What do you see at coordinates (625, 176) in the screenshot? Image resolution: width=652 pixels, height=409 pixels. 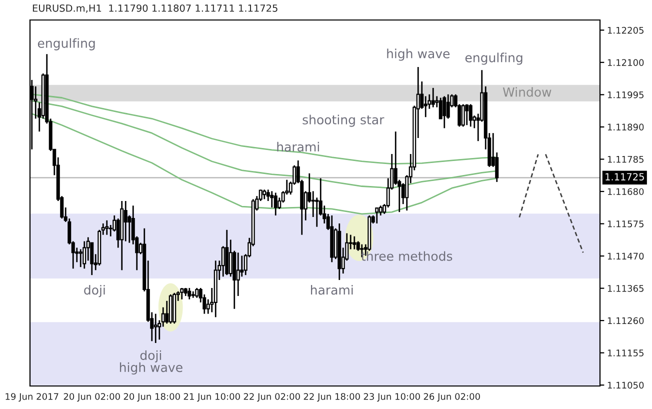 I see `ref-line-label: 1.11725` at bounding box center [625, 176].